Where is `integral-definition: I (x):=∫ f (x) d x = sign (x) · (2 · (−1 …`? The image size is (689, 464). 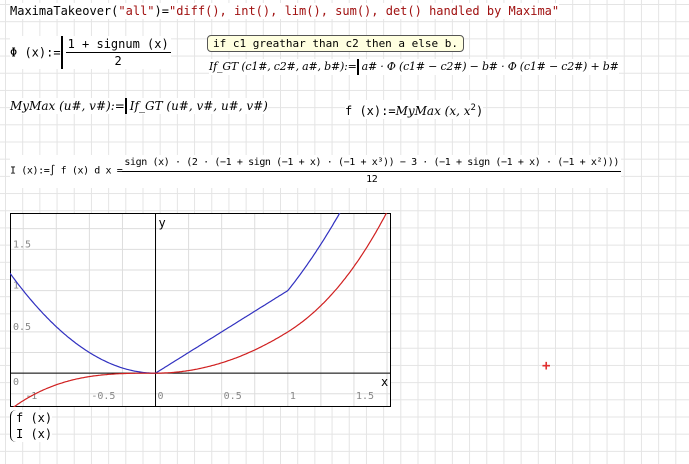
integral-definition: I (x):=∫ f (x) d x = sign (x) · (2 · (−1 … is located at coordinates (316, 171).